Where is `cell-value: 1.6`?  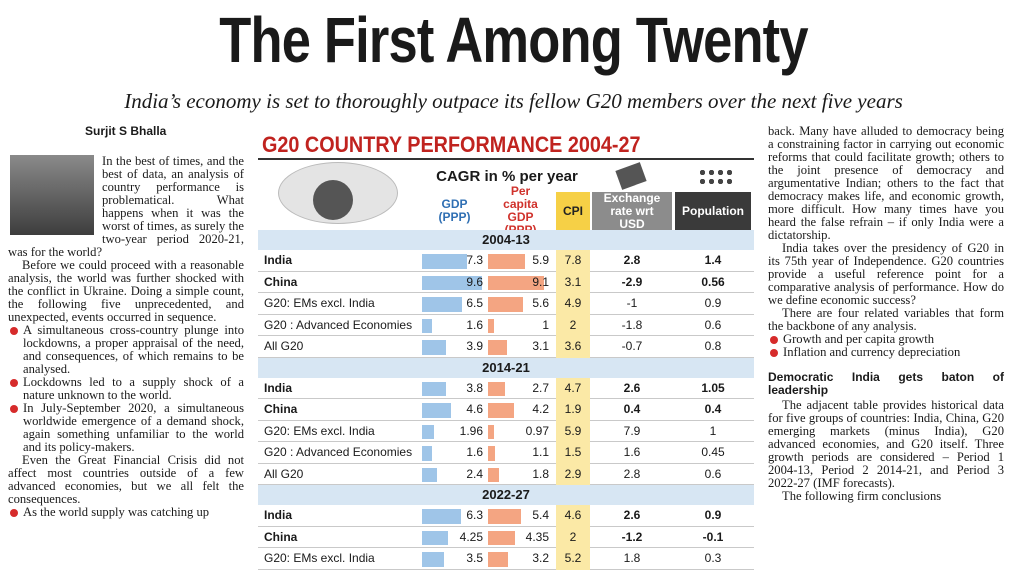 cell-value: 1.6 is located at coordinates (474, 452).